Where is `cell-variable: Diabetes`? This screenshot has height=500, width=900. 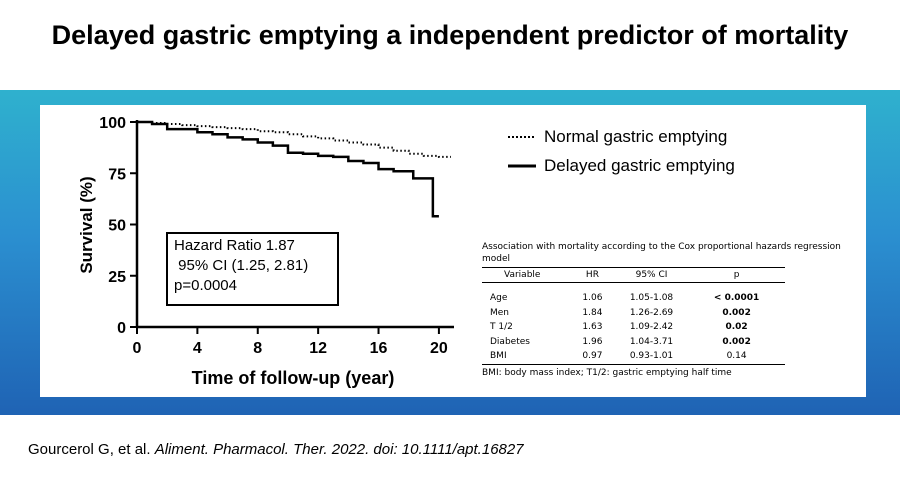
cell-variable: Diabetes is located at coordinates (510, 341).